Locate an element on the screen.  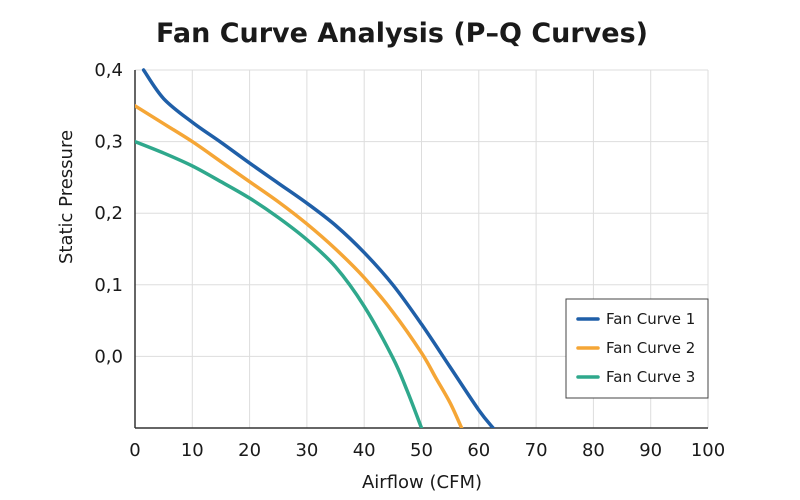
legend: Fan Curve 1 Fan Curve 2 Fan Curve 3 is located at coordinates (637, 348).